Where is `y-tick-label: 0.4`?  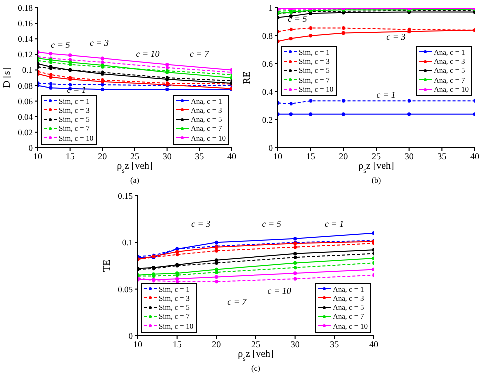
y-tick-label: 0.4 is located at coordinates (268, 92).